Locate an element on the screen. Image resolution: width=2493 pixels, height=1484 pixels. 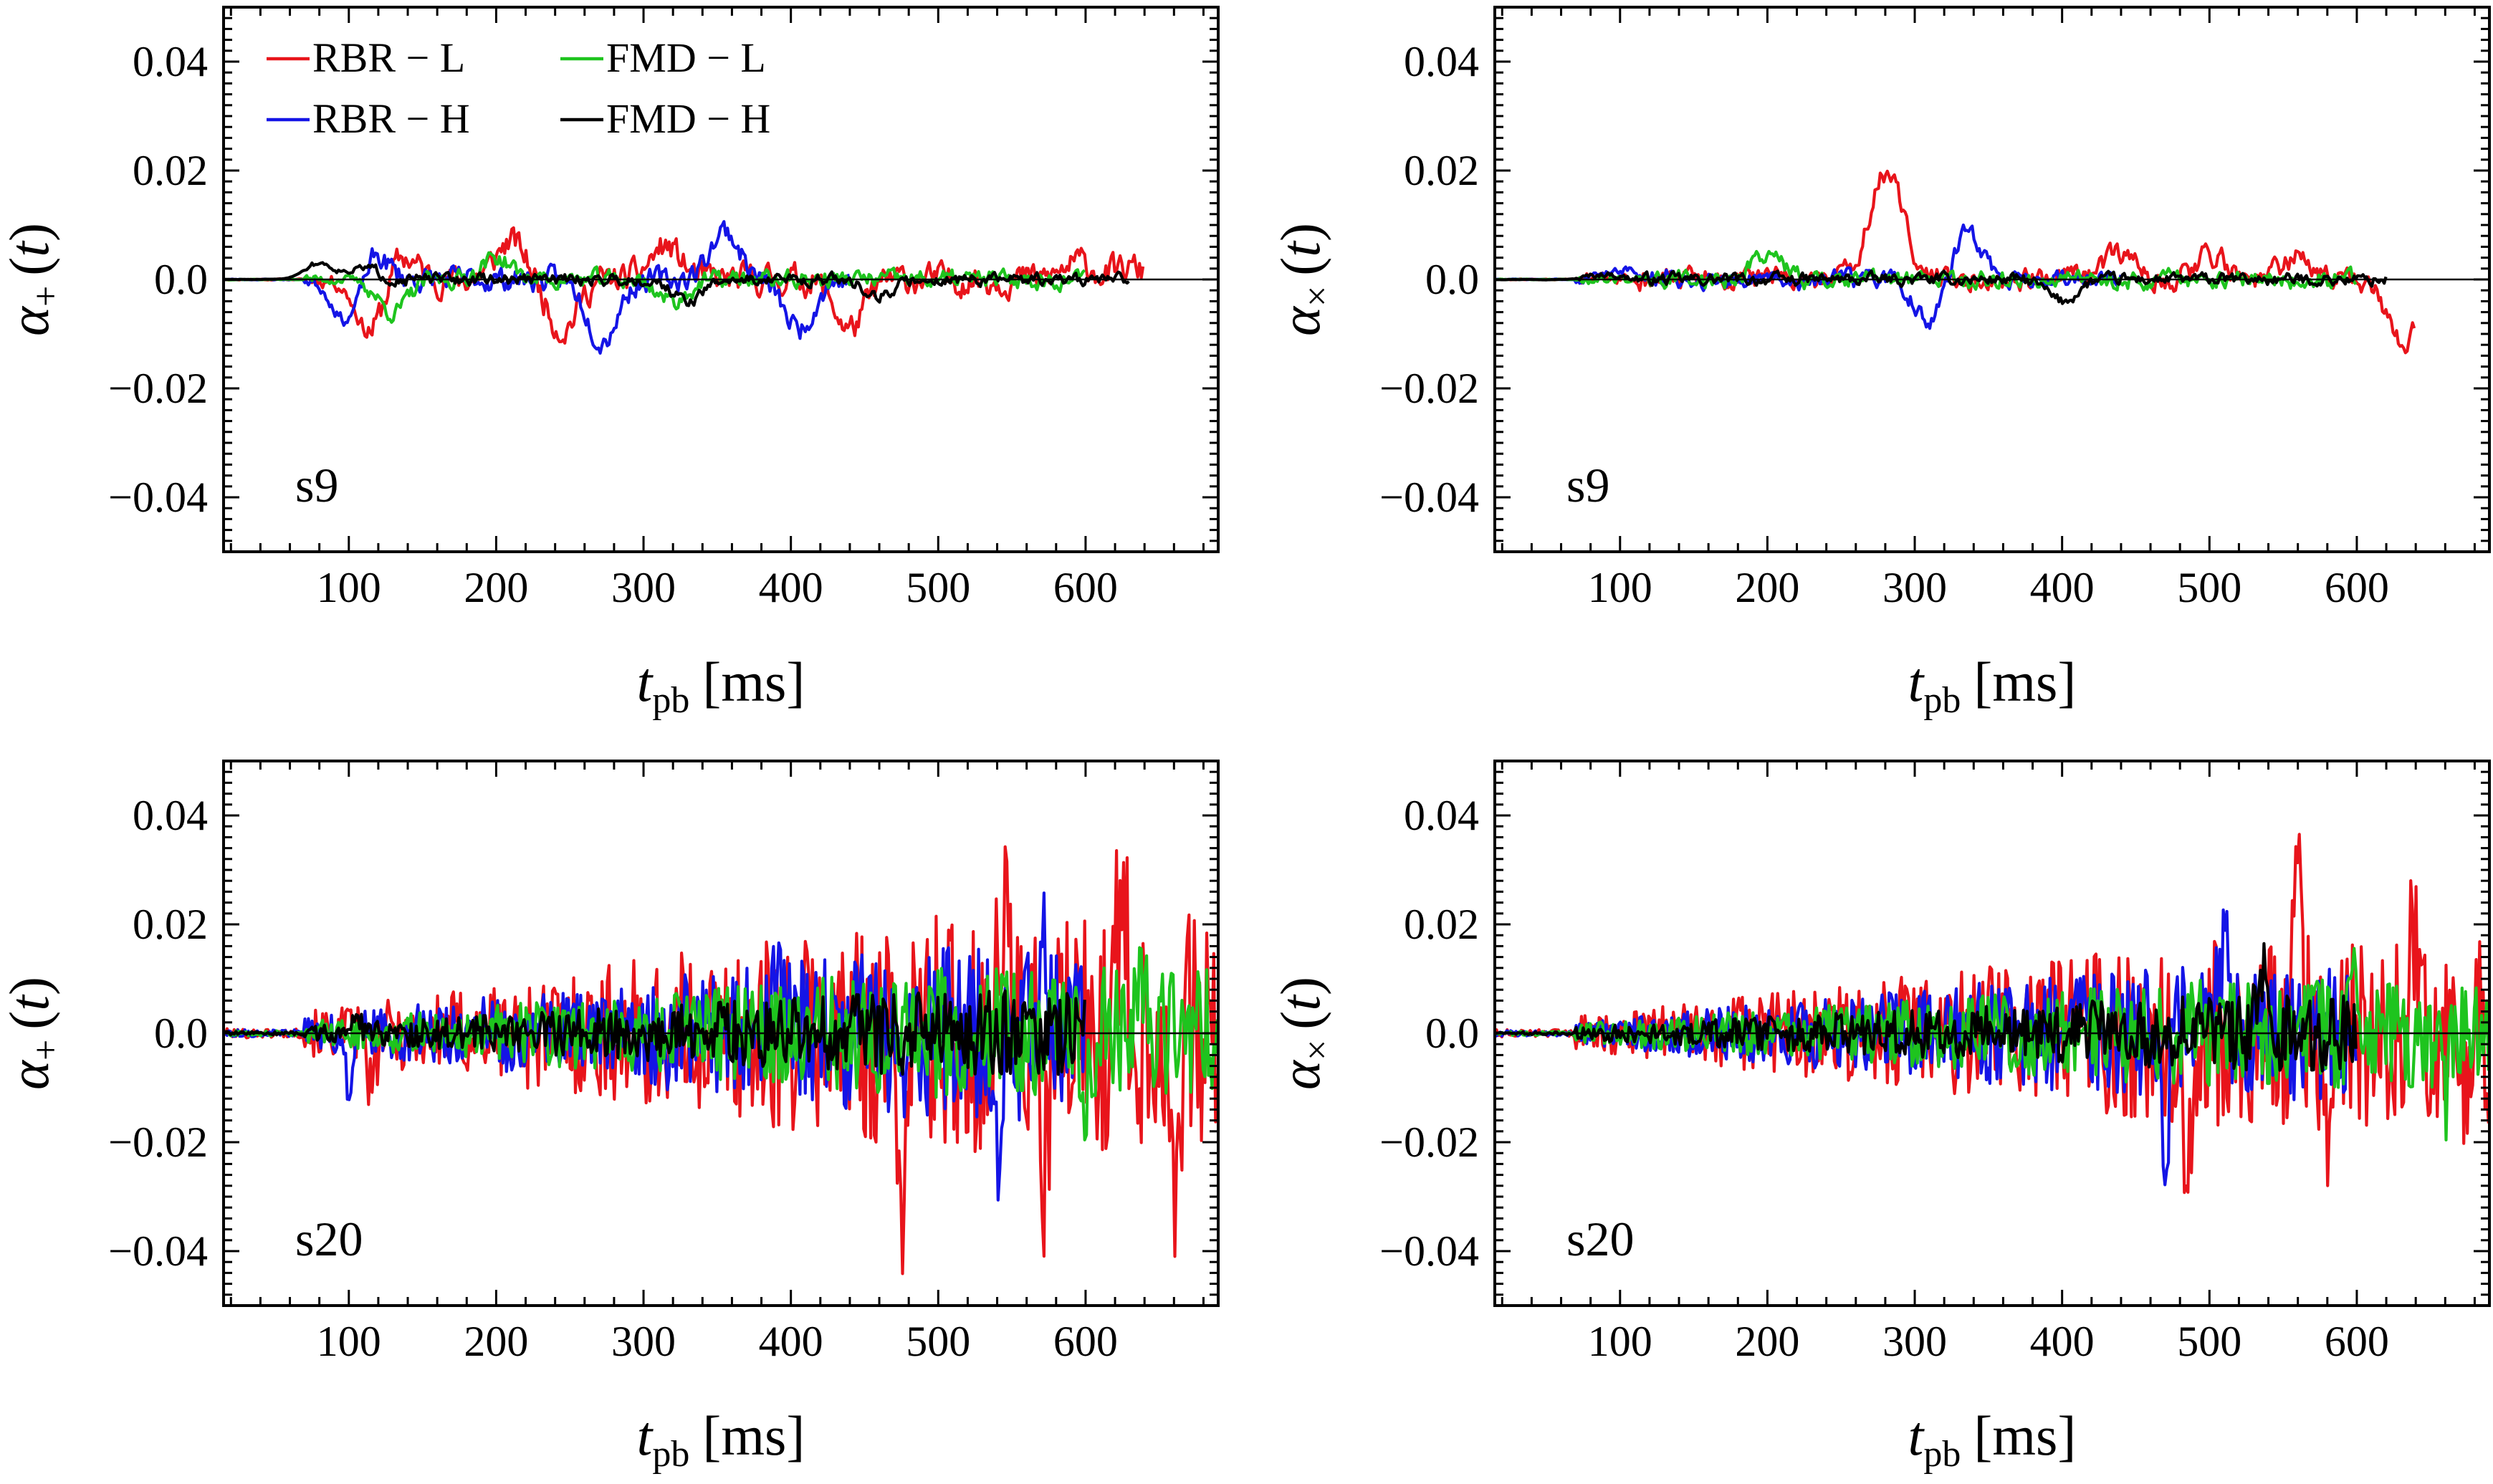
legend: RBR − L FMD − L RBR − H FMD − H is located at coordinates (518, 88).